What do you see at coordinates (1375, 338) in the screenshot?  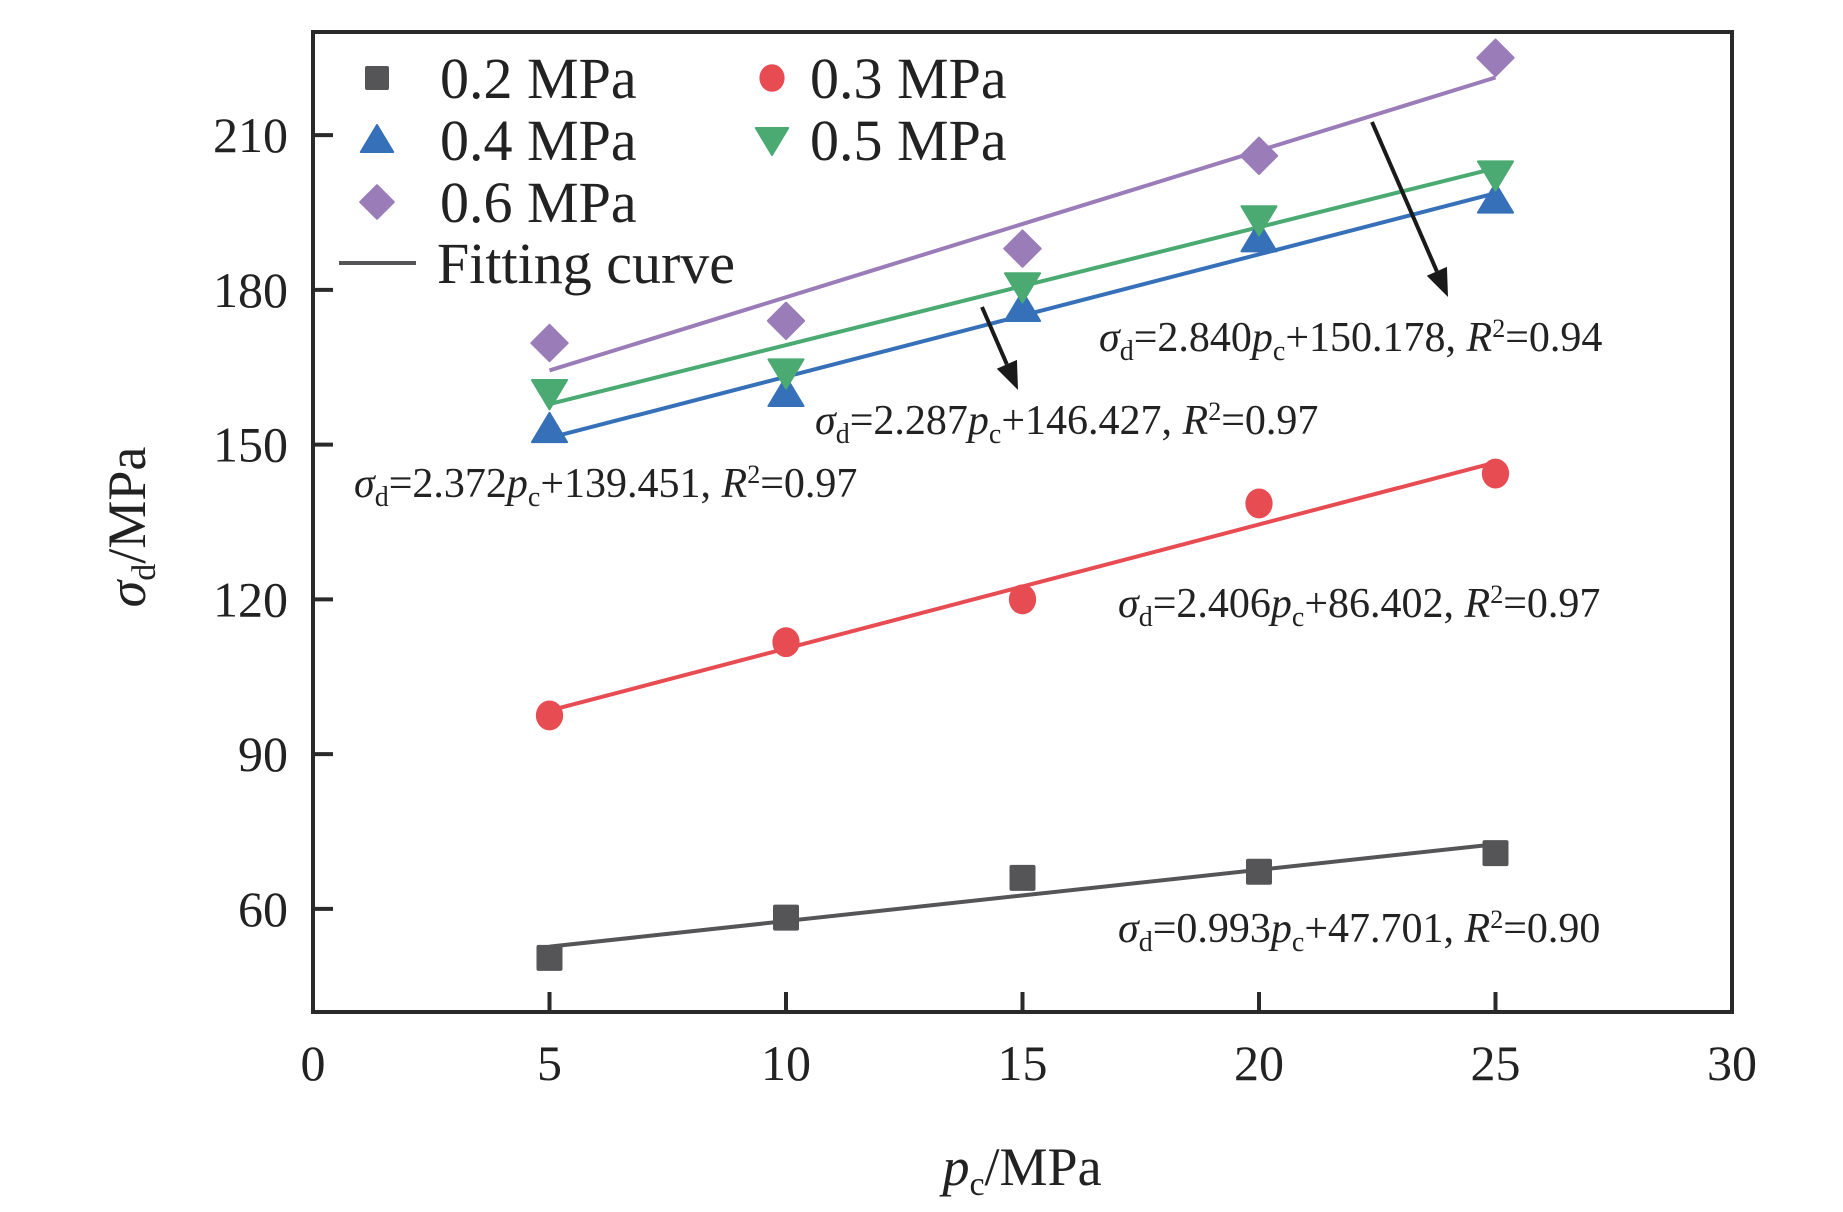 I see `equation-part: +150.178,` at bounding box center [1375, 338].